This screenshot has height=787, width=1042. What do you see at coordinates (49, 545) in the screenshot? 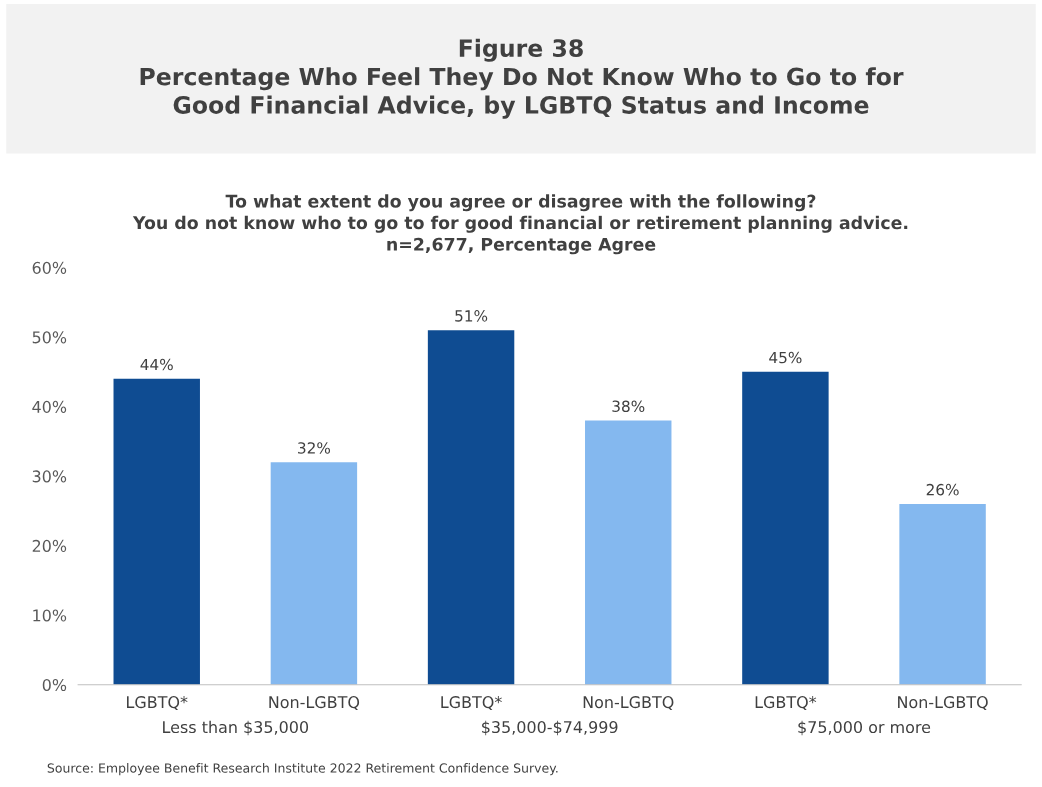
I see `y-tick-label: 20%` at bounding box center [49, 545].